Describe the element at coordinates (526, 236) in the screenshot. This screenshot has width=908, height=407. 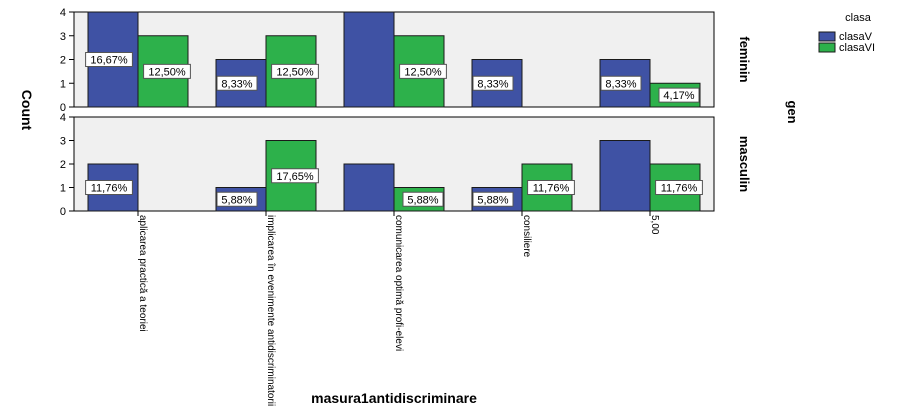
I see `x-category-label: consiliere` at that location.